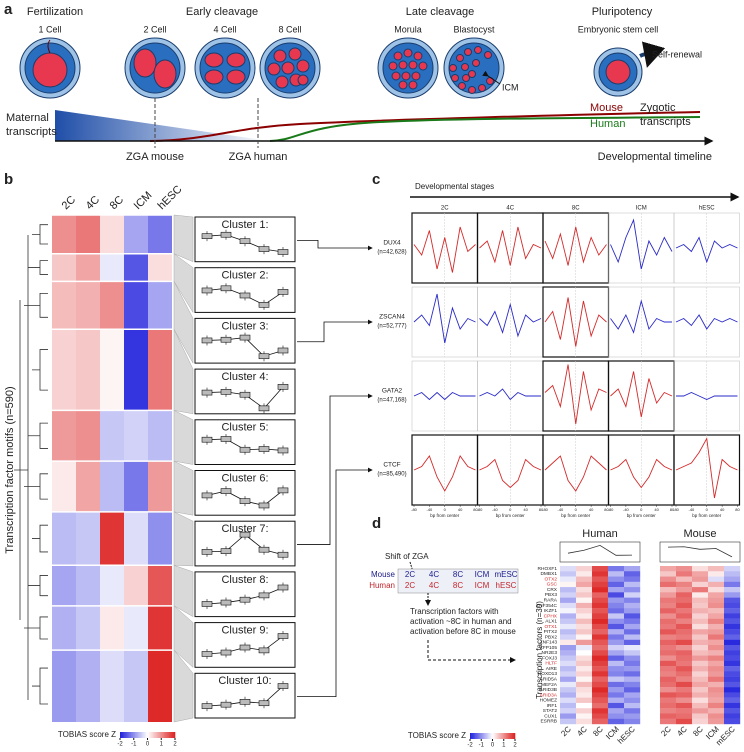 The height and width of the screenshot is (752, 744). What do you see at coordinates (606, 108) in the screenshot?
I see `legend-mouse: Mouse` at bounding box center [606, 108].